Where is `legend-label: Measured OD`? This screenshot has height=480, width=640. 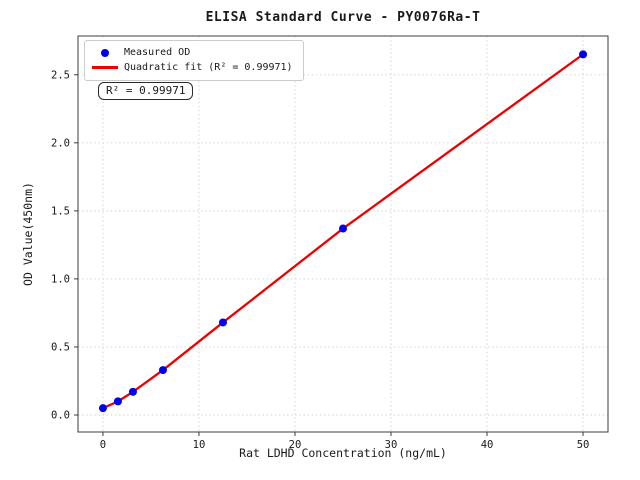 legend-label: Measured OD is located at coordinates (157, 52).